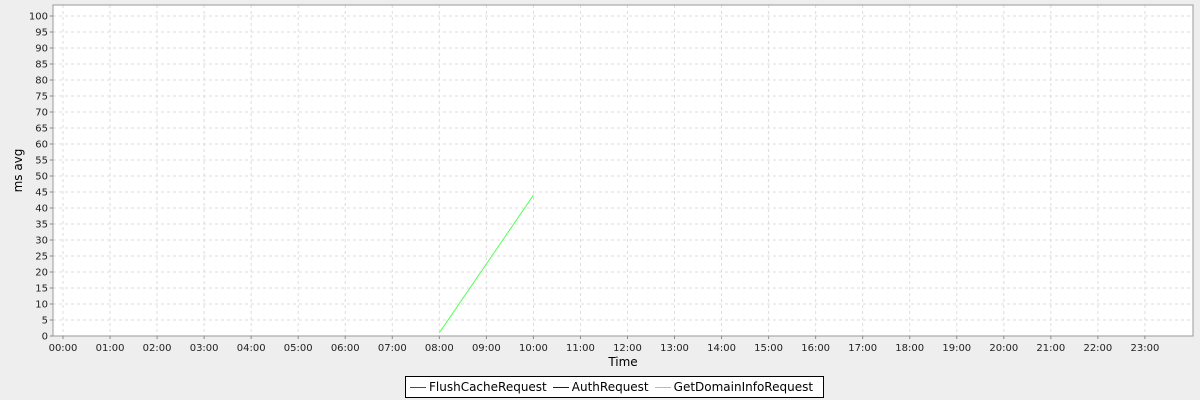 The width and height of the screenshot is (1200, 400). What do you see at coordinates (41, 257) in the screenshot?
I see `y-tick-label: 25` at bounding box center [41, 257].